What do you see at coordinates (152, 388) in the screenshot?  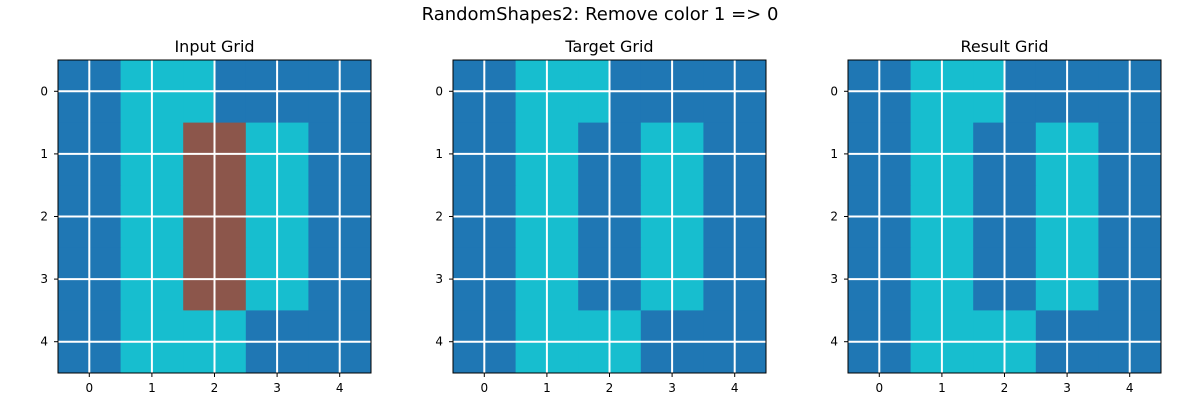 I see `x-tick-label: 1` at bounding box center [152, 388].